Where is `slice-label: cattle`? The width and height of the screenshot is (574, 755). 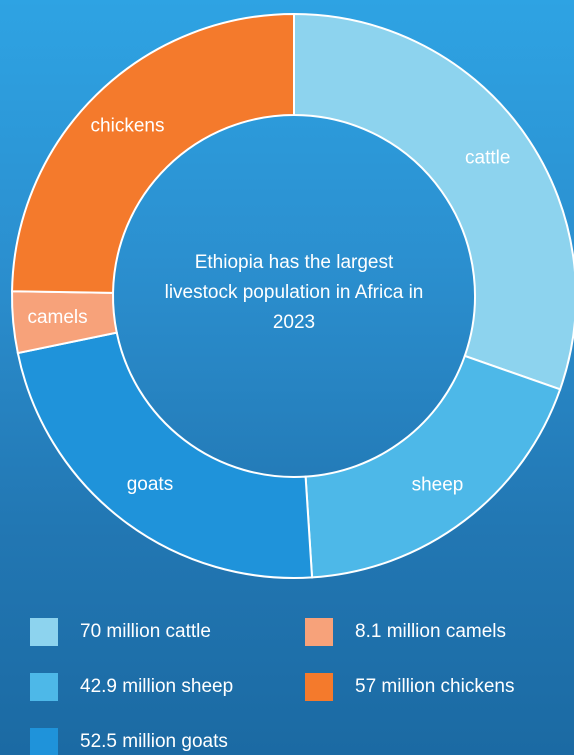 slice-label: cattle is located at coordinates (487, 158).